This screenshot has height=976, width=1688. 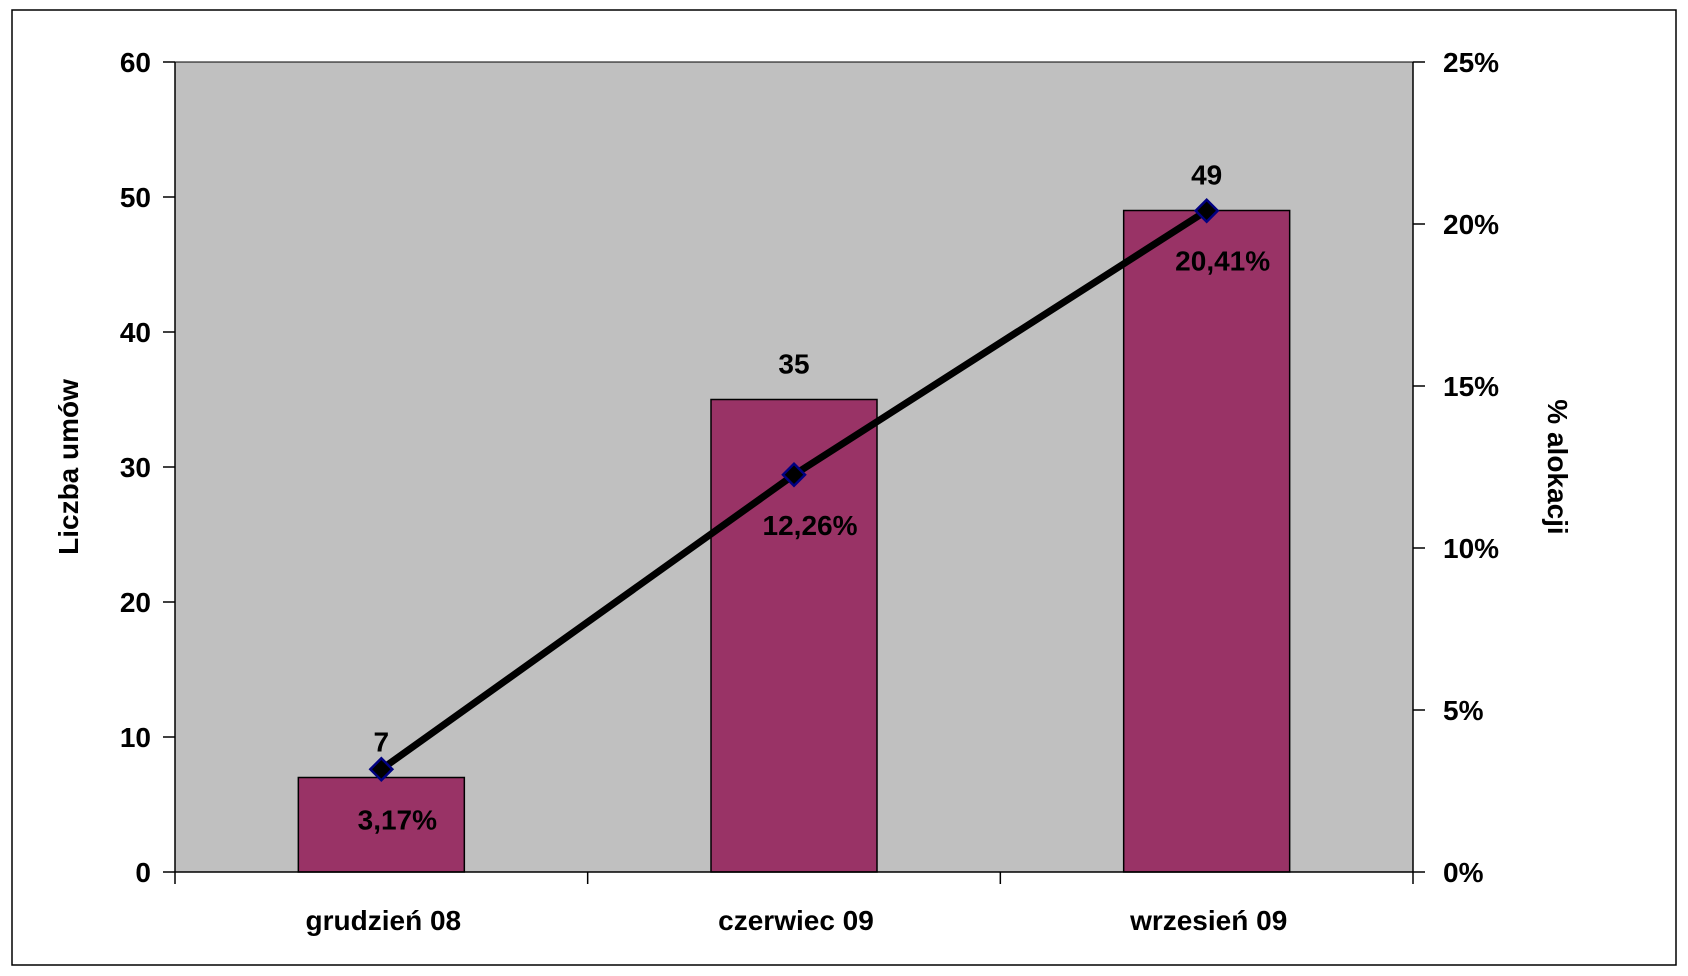 What do you see at coordinates (135, 737) in the screenshot?
I see `y-tick-label: 10` at bounding box center [135, 737].